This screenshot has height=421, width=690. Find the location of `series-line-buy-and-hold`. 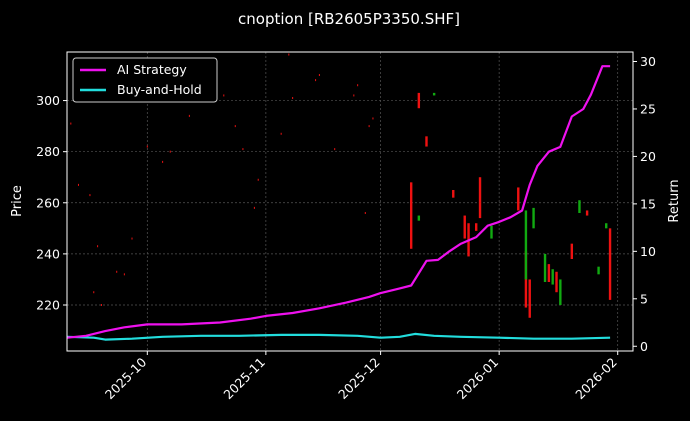

series-line-buy-and-hold is located at coordinates (338, 336).